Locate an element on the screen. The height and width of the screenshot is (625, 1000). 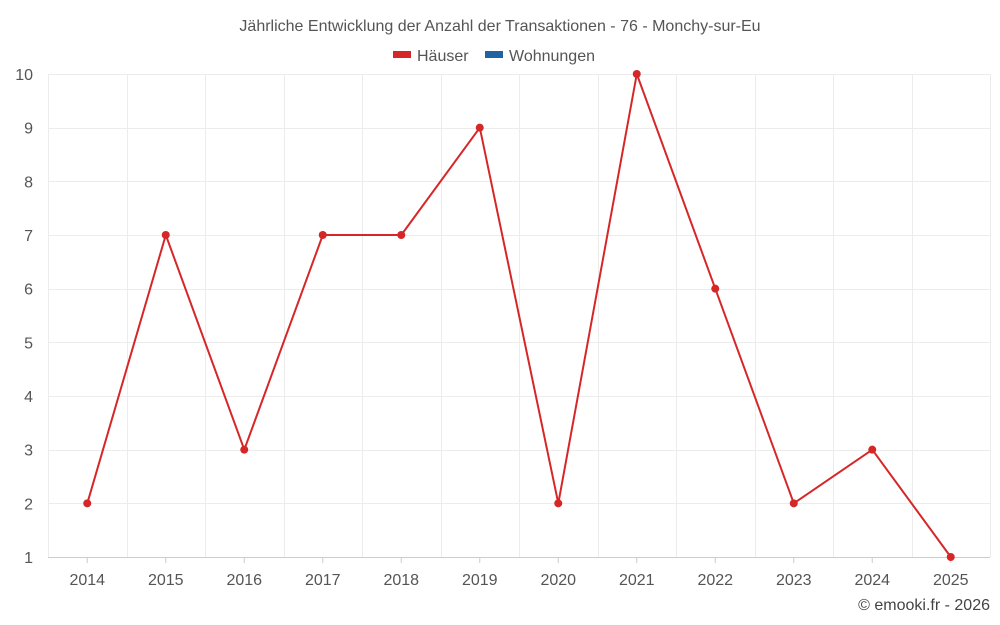
y-tick-label: 2 is located at coordinates (28, 504).